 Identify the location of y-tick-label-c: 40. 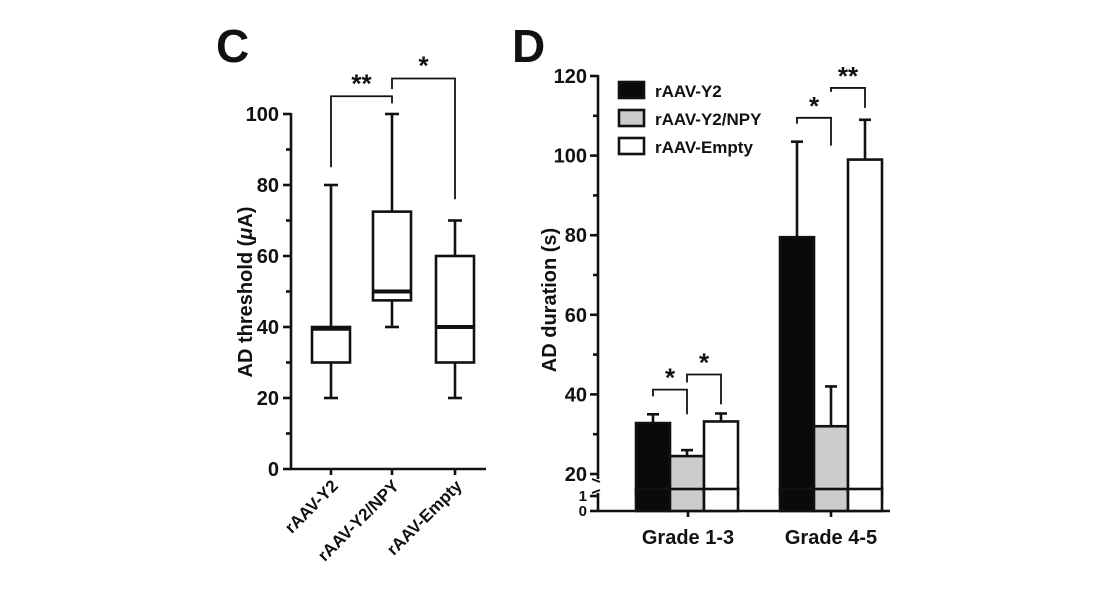
(268, 328).